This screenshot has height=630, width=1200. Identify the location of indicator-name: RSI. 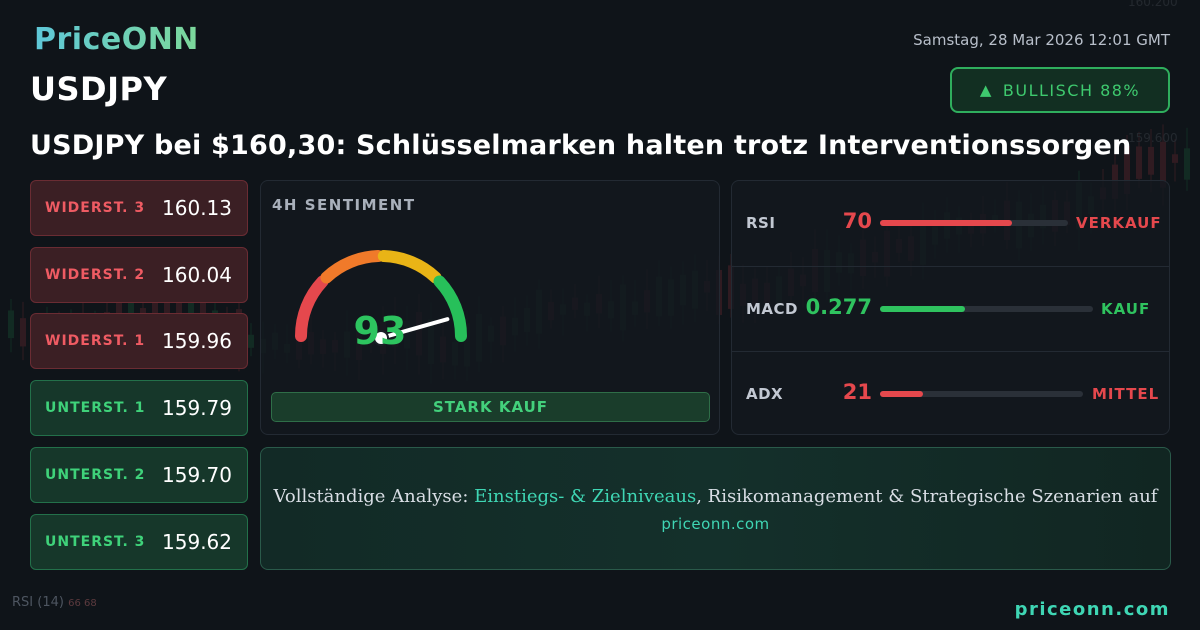
(761, 223).